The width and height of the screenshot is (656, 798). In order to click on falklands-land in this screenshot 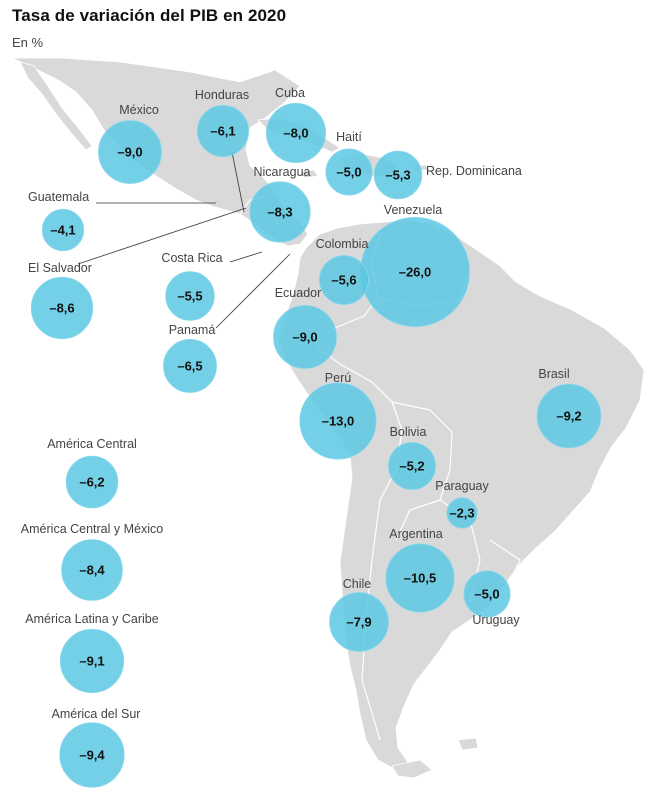, I will do `click(468, 744)`.